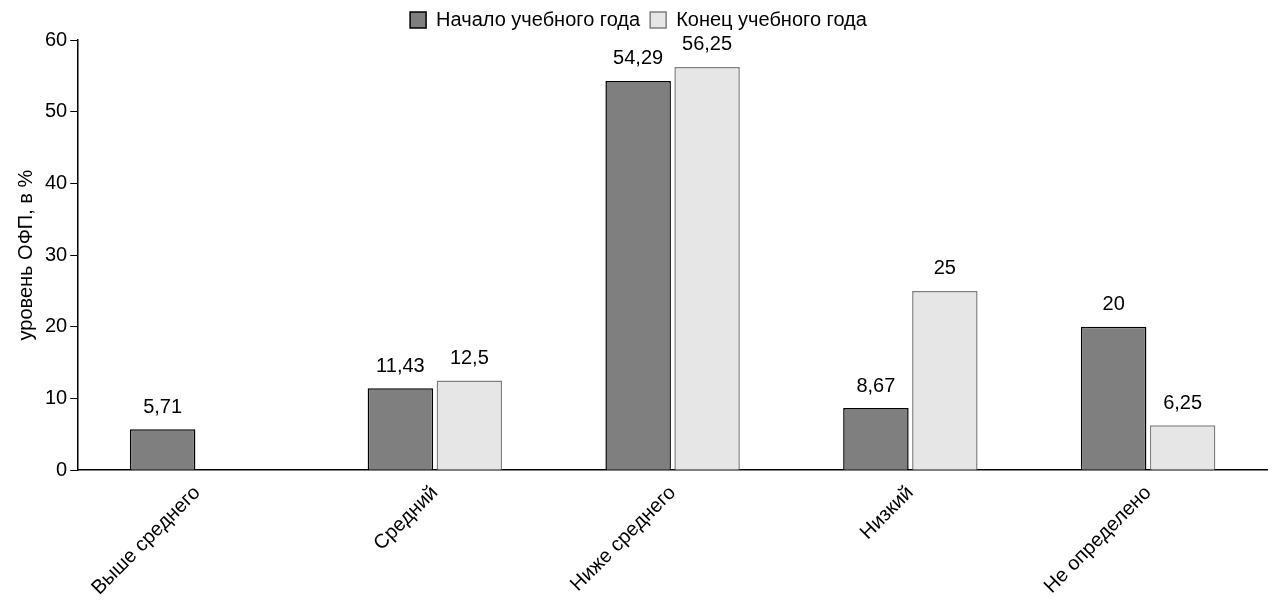 The width and height of the screenshot is (1287, 608). What do you see at coordinates (56, 110) in the screenshot?
I see `y-tick-label: 50` at bounding box center [56, 110].